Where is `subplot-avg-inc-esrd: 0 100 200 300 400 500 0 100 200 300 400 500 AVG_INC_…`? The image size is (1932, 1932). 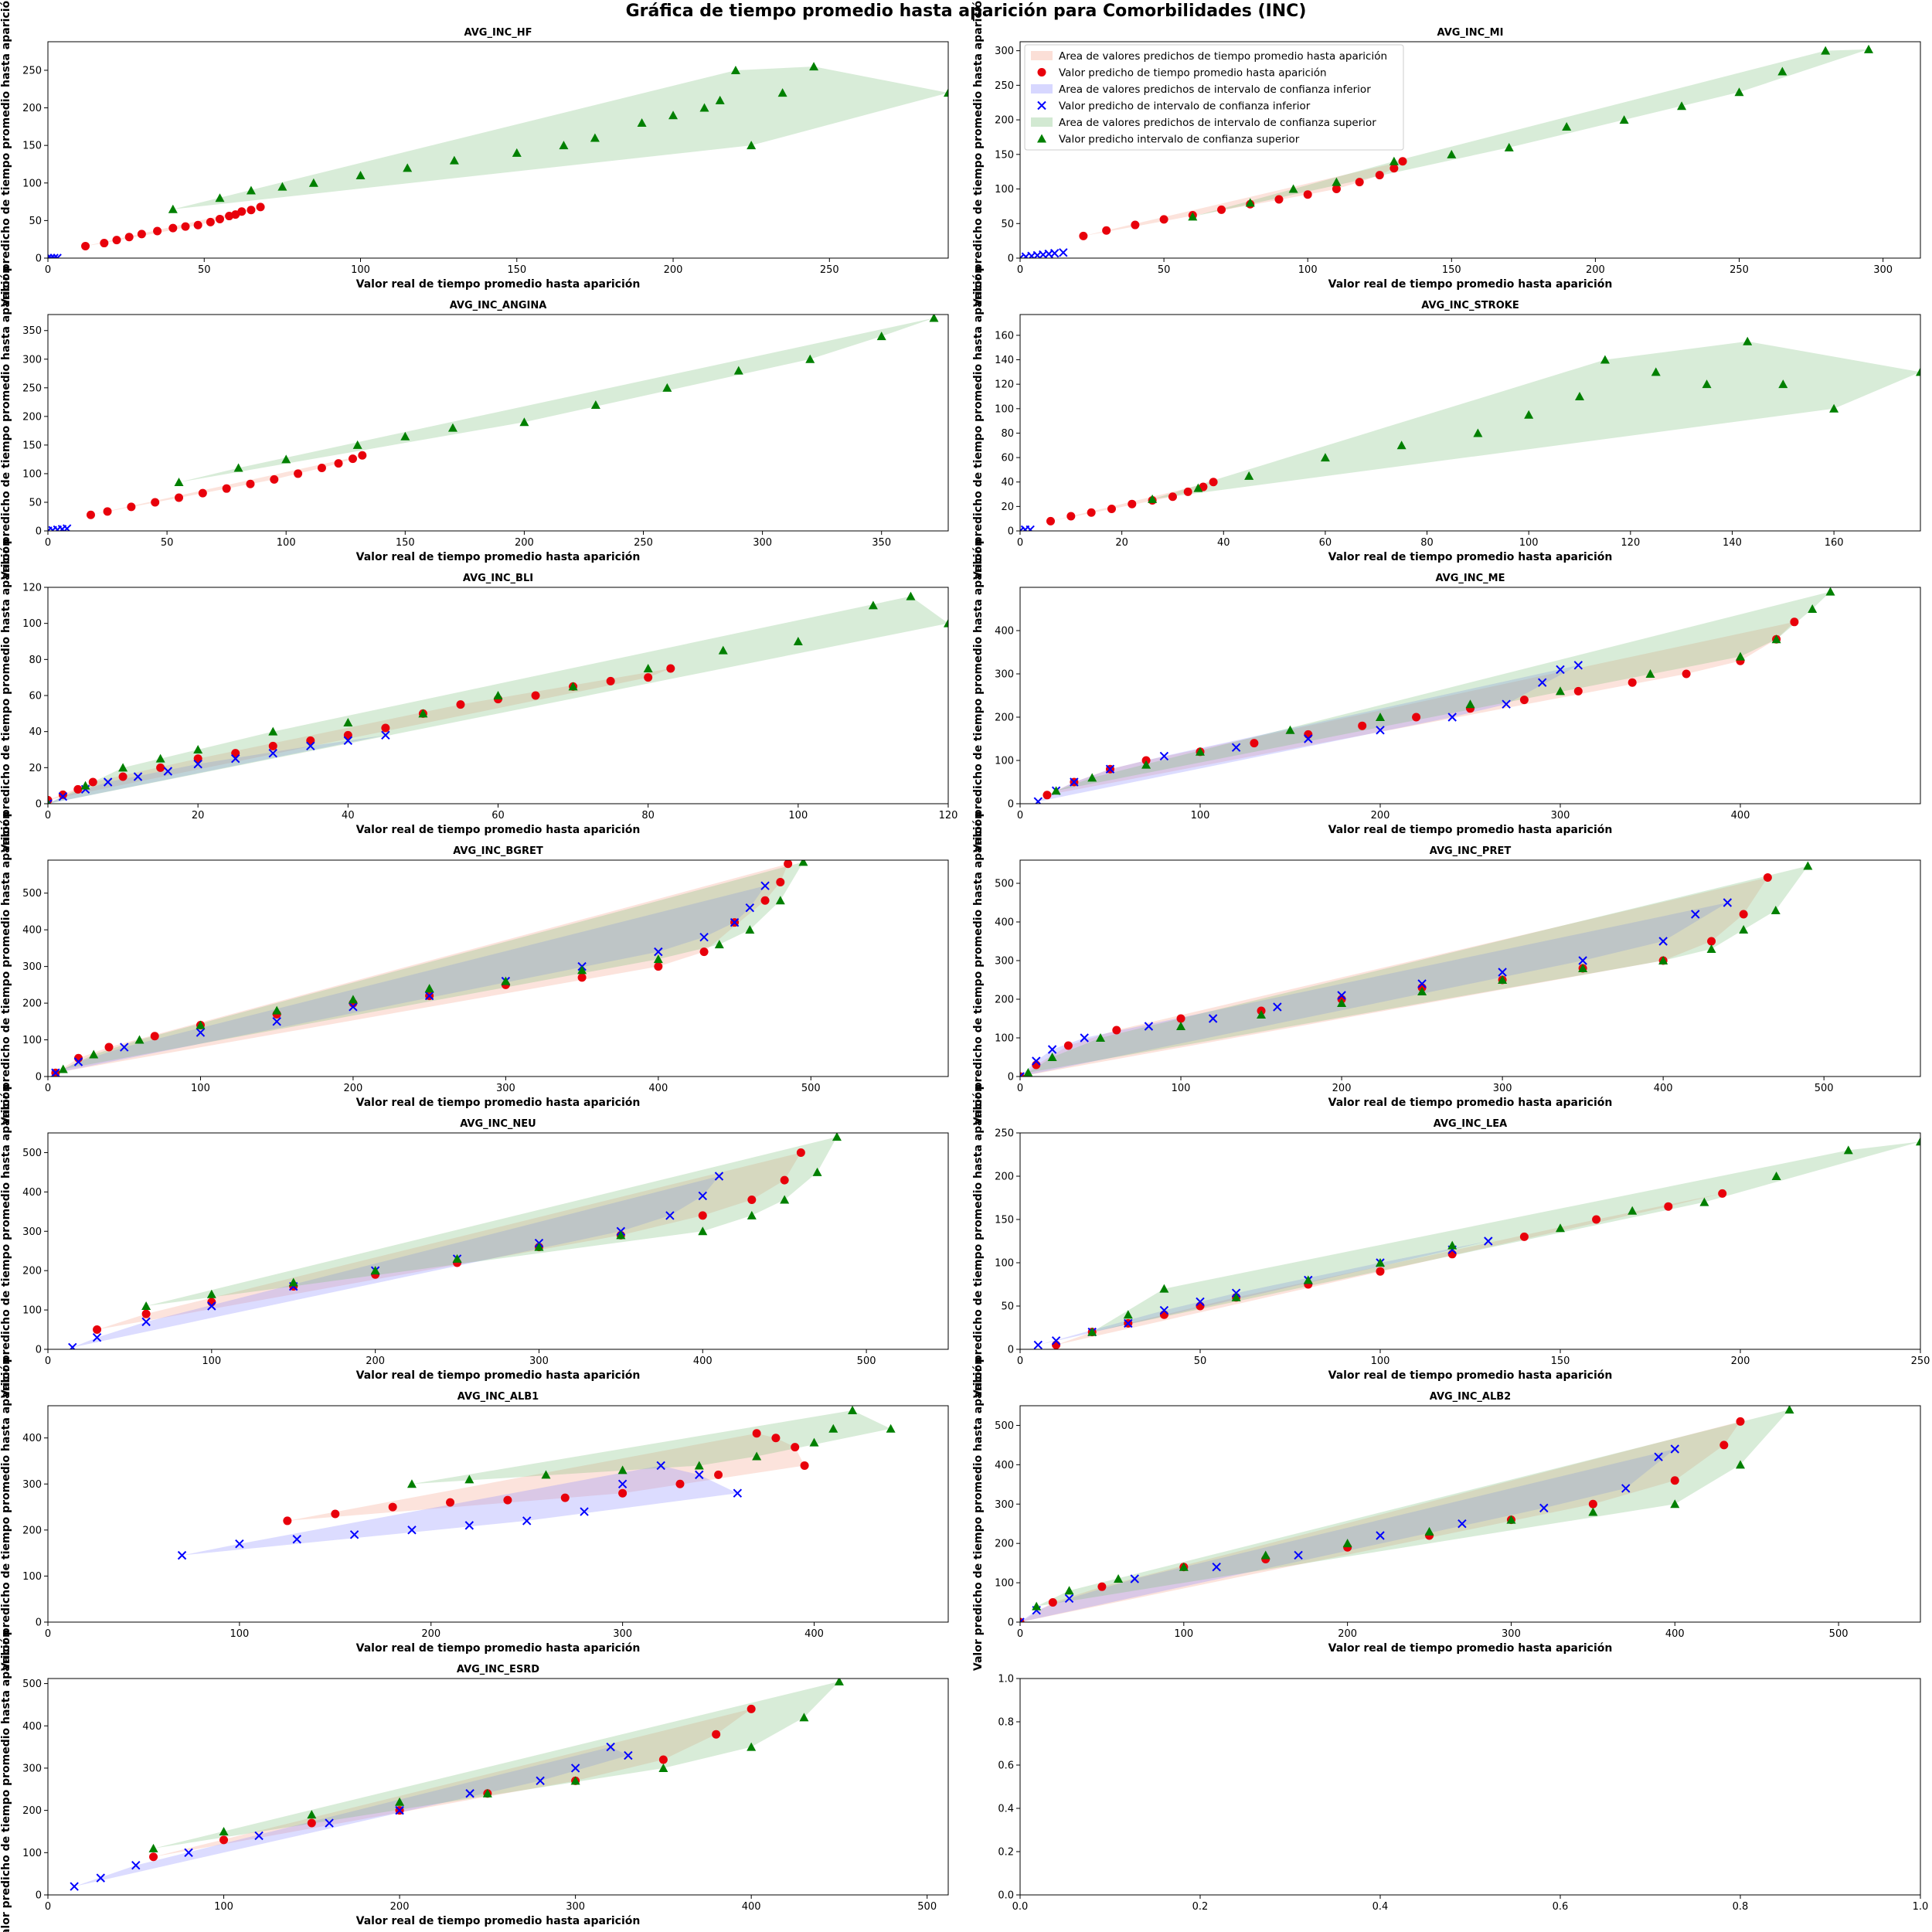
subplot-avg-inc-esrd: 0 100 200 300 400 500 0 100 200 300 400 500 AVG_INC_… is located at coordinates (475, 1781).